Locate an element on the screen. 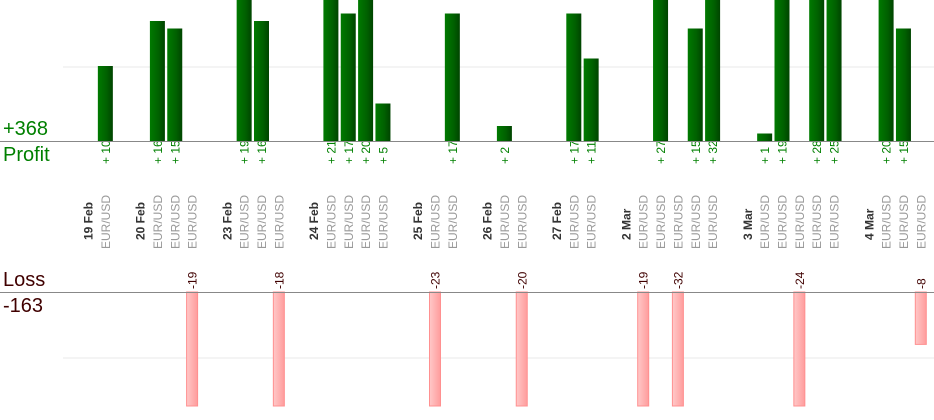 The image size is (934, 420). date-label: 25 Feb is located at coordinates (418, 221).